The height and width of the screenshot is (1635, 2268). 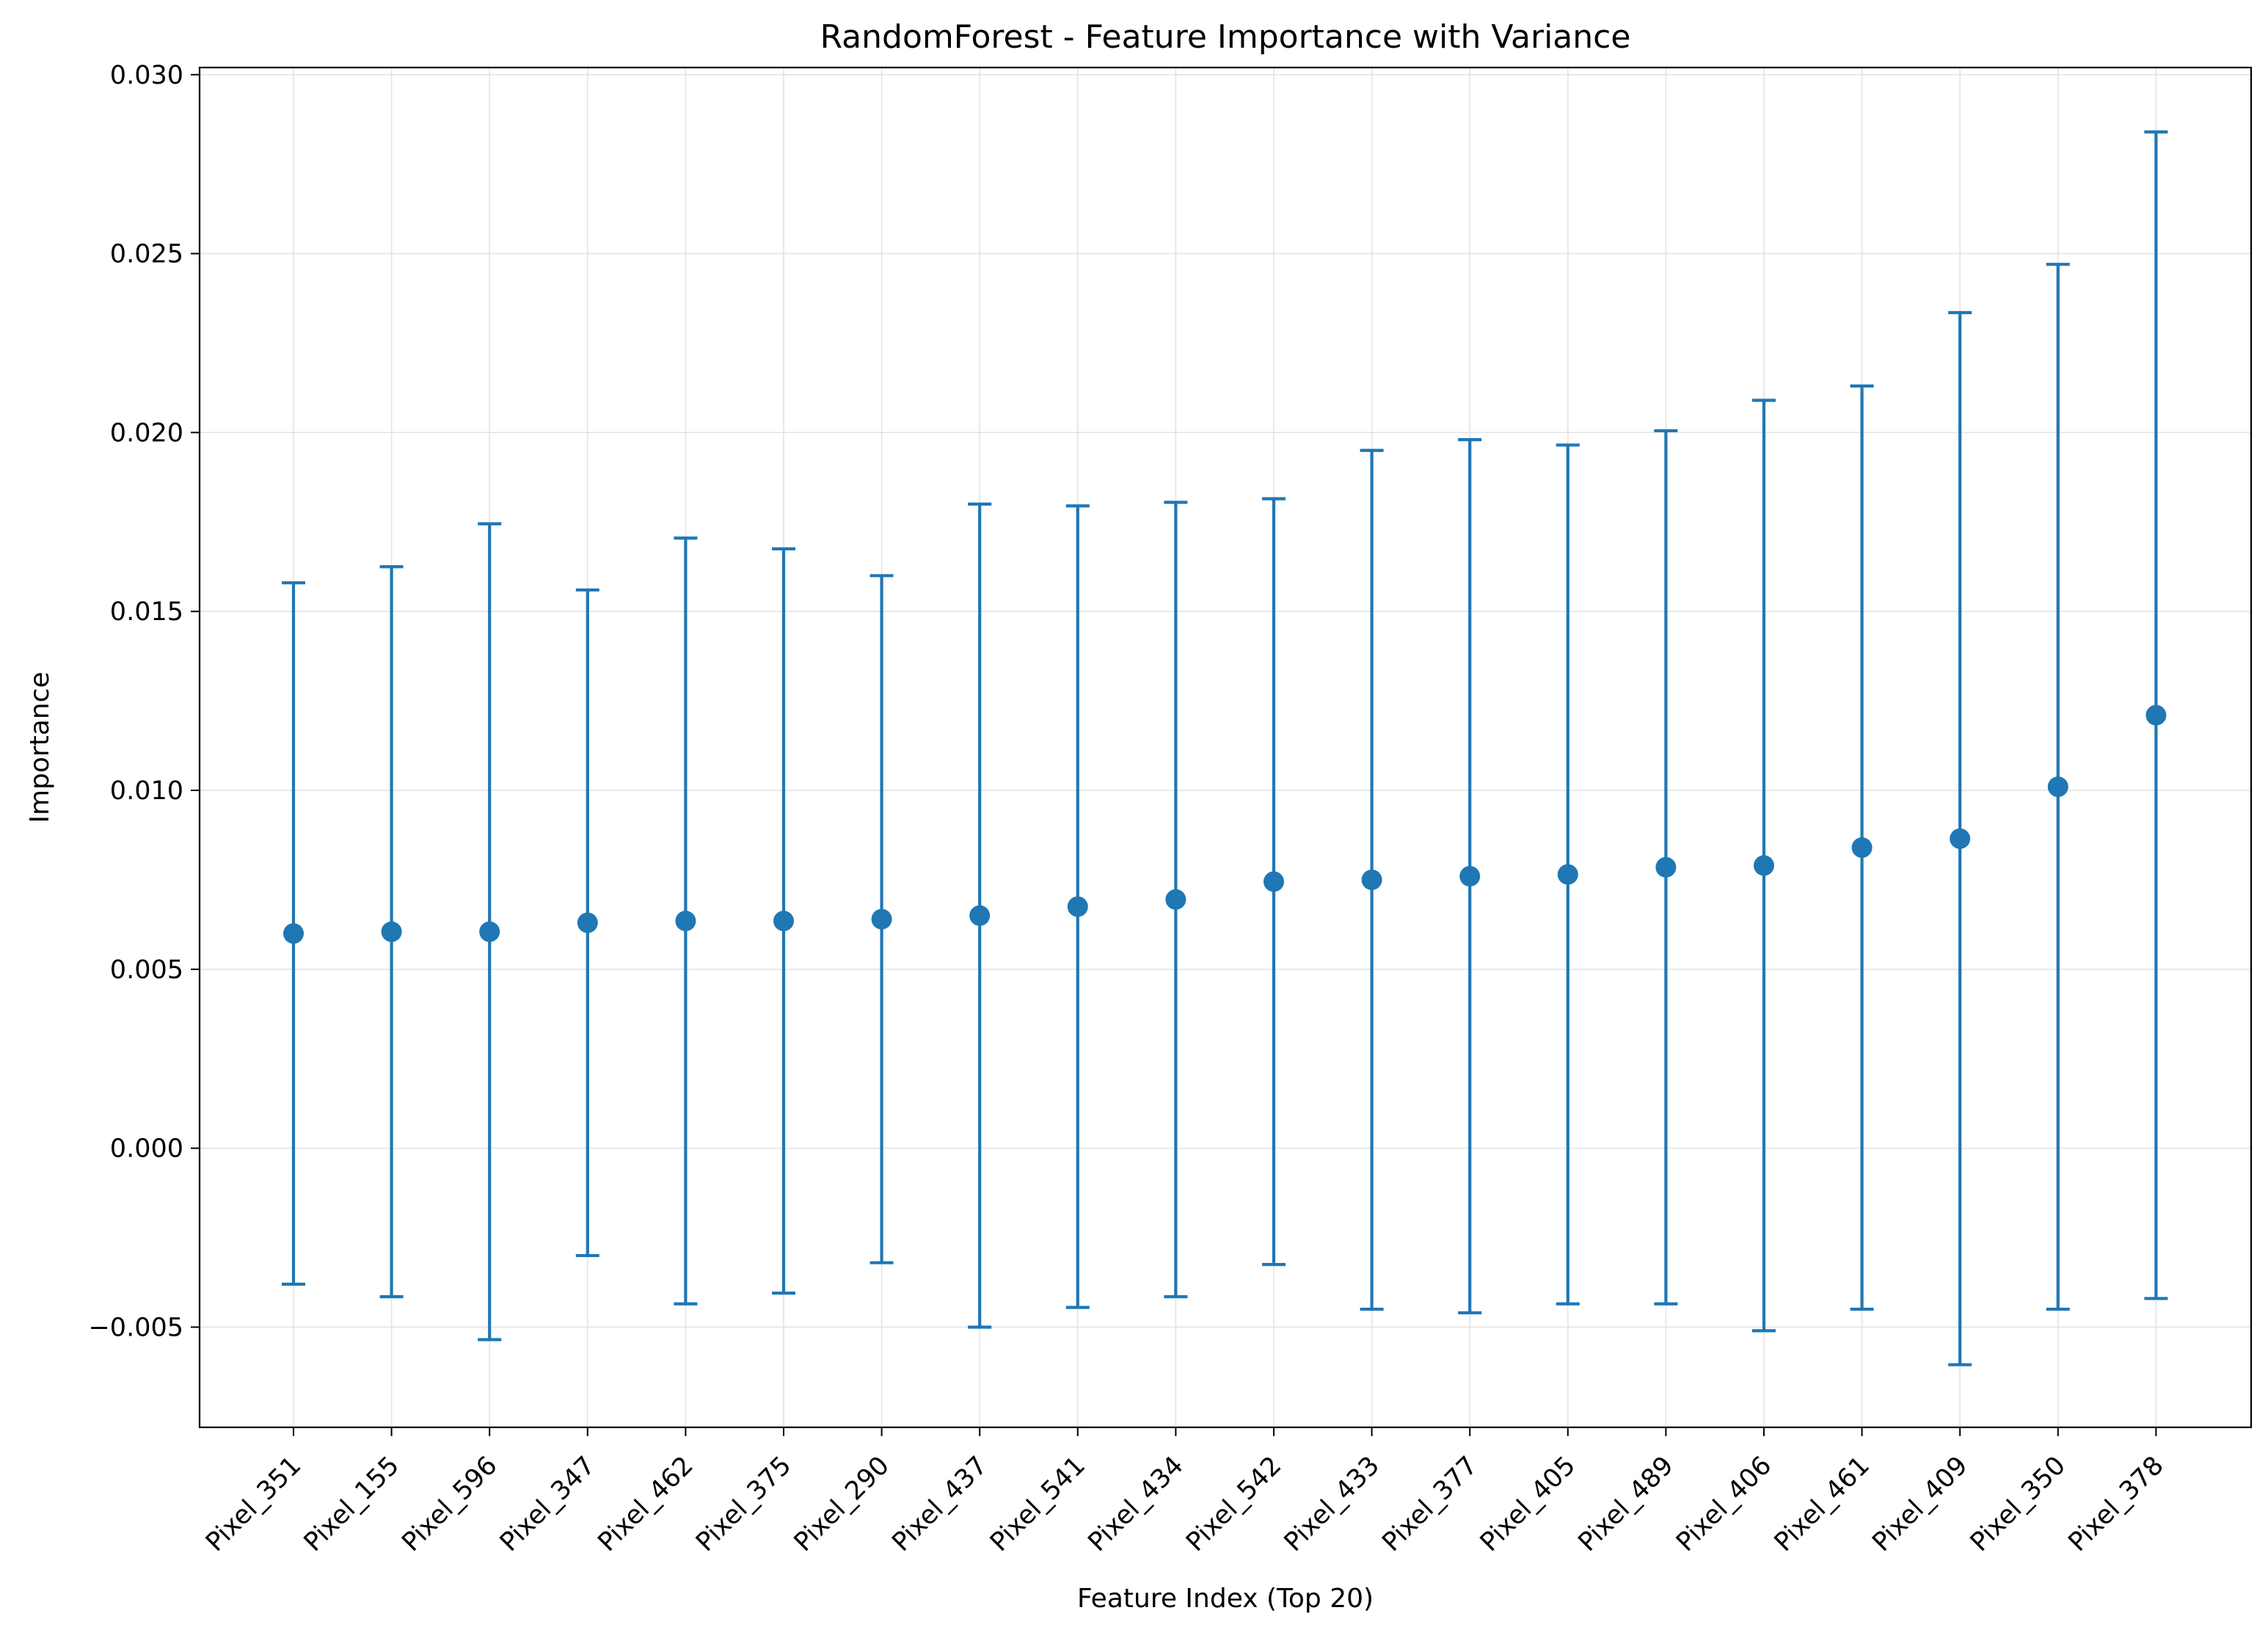 What do you see at coordinates (146, 1149) in the screenshot?
I see `y-tick-label: 0.000` at bounding box center [146, 1149].